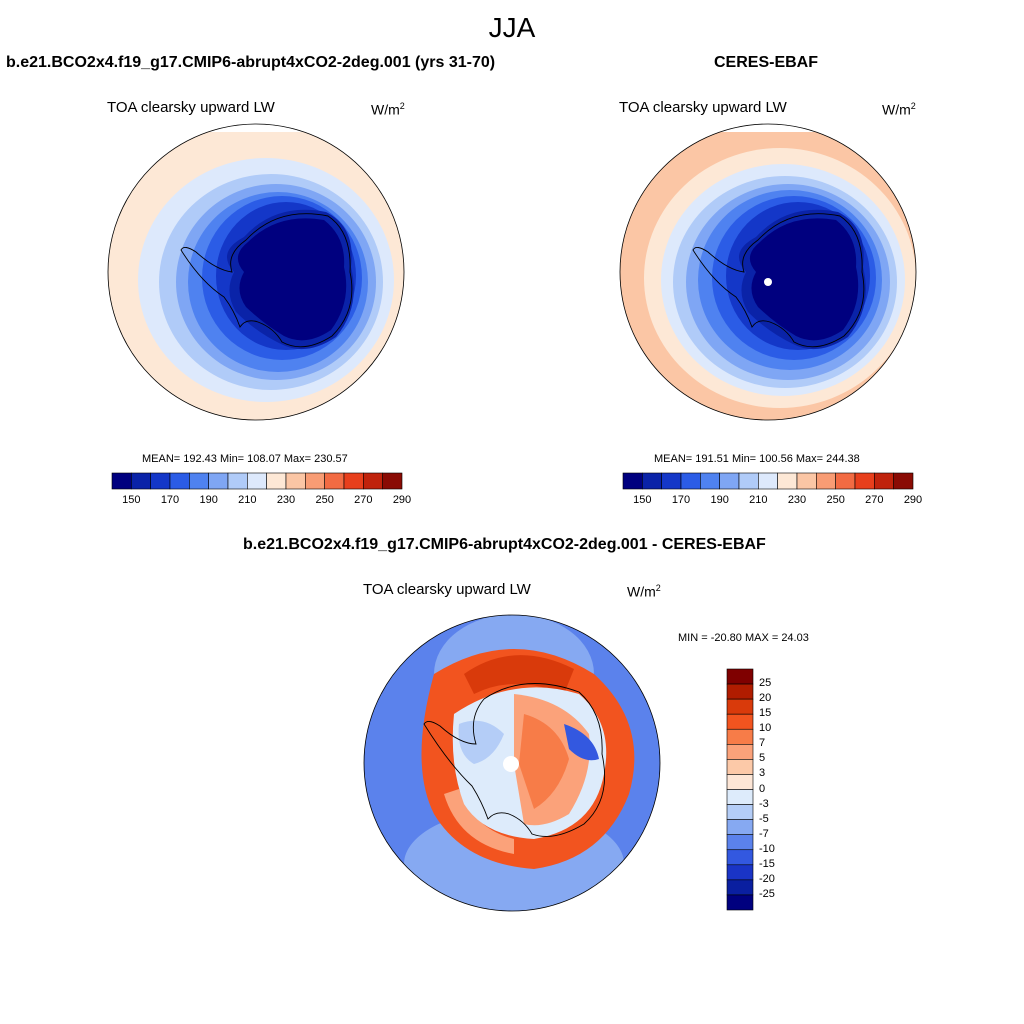  Describe the element at coordinates (874, 500) in the screenshot. I see `panel2-colorbar-tick-label: 270` at that location.